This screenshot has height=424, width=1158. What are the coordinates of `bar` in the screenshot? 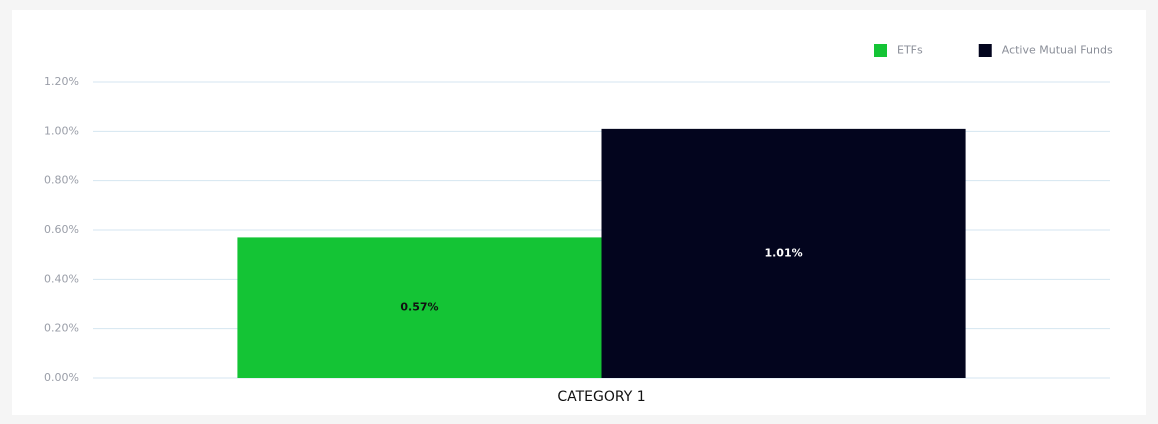 It's located at (419, 307).